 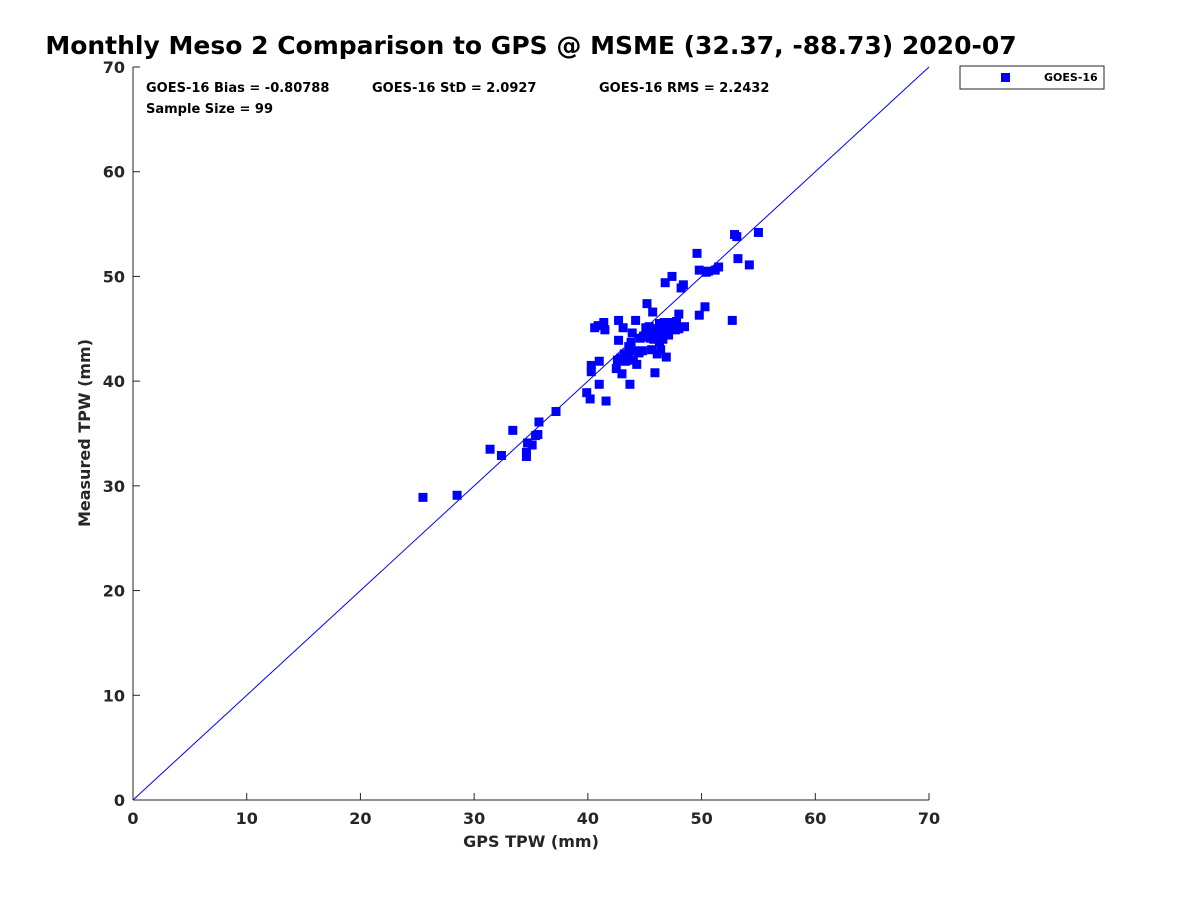 I want to click on stat-sample-size: Sample Size = 99, so click(x=209, y=109).